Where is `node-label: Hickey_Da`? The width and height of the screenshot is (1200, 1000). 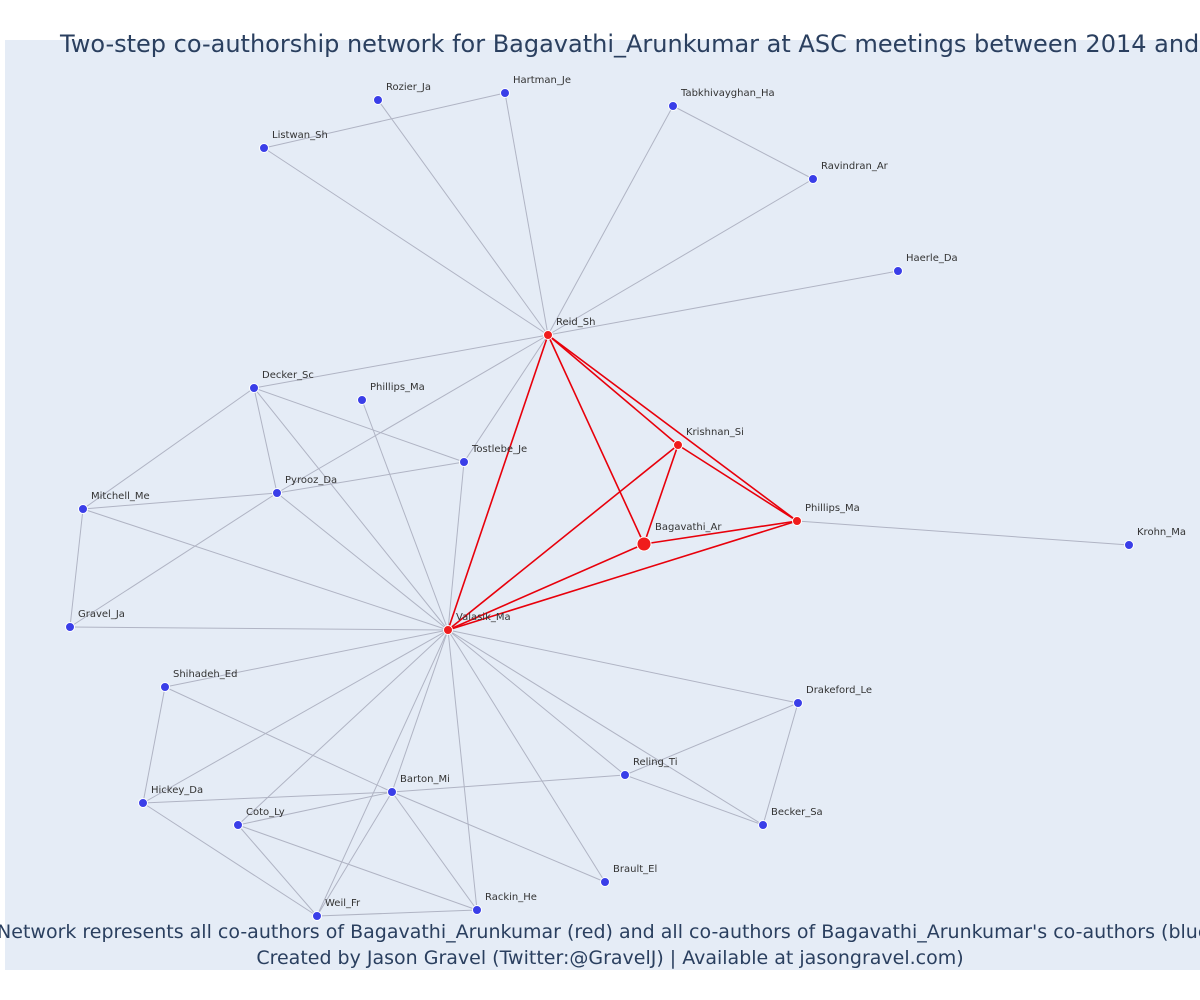
node-label: Hickey_Da is located at coordinates (177, 790).